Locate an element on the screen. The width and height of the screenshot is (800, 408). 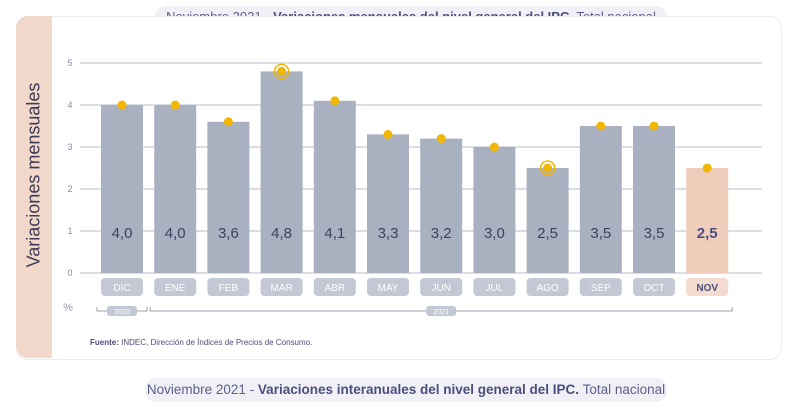
x-tick-label: ABR is located at coordinates (335, 288).